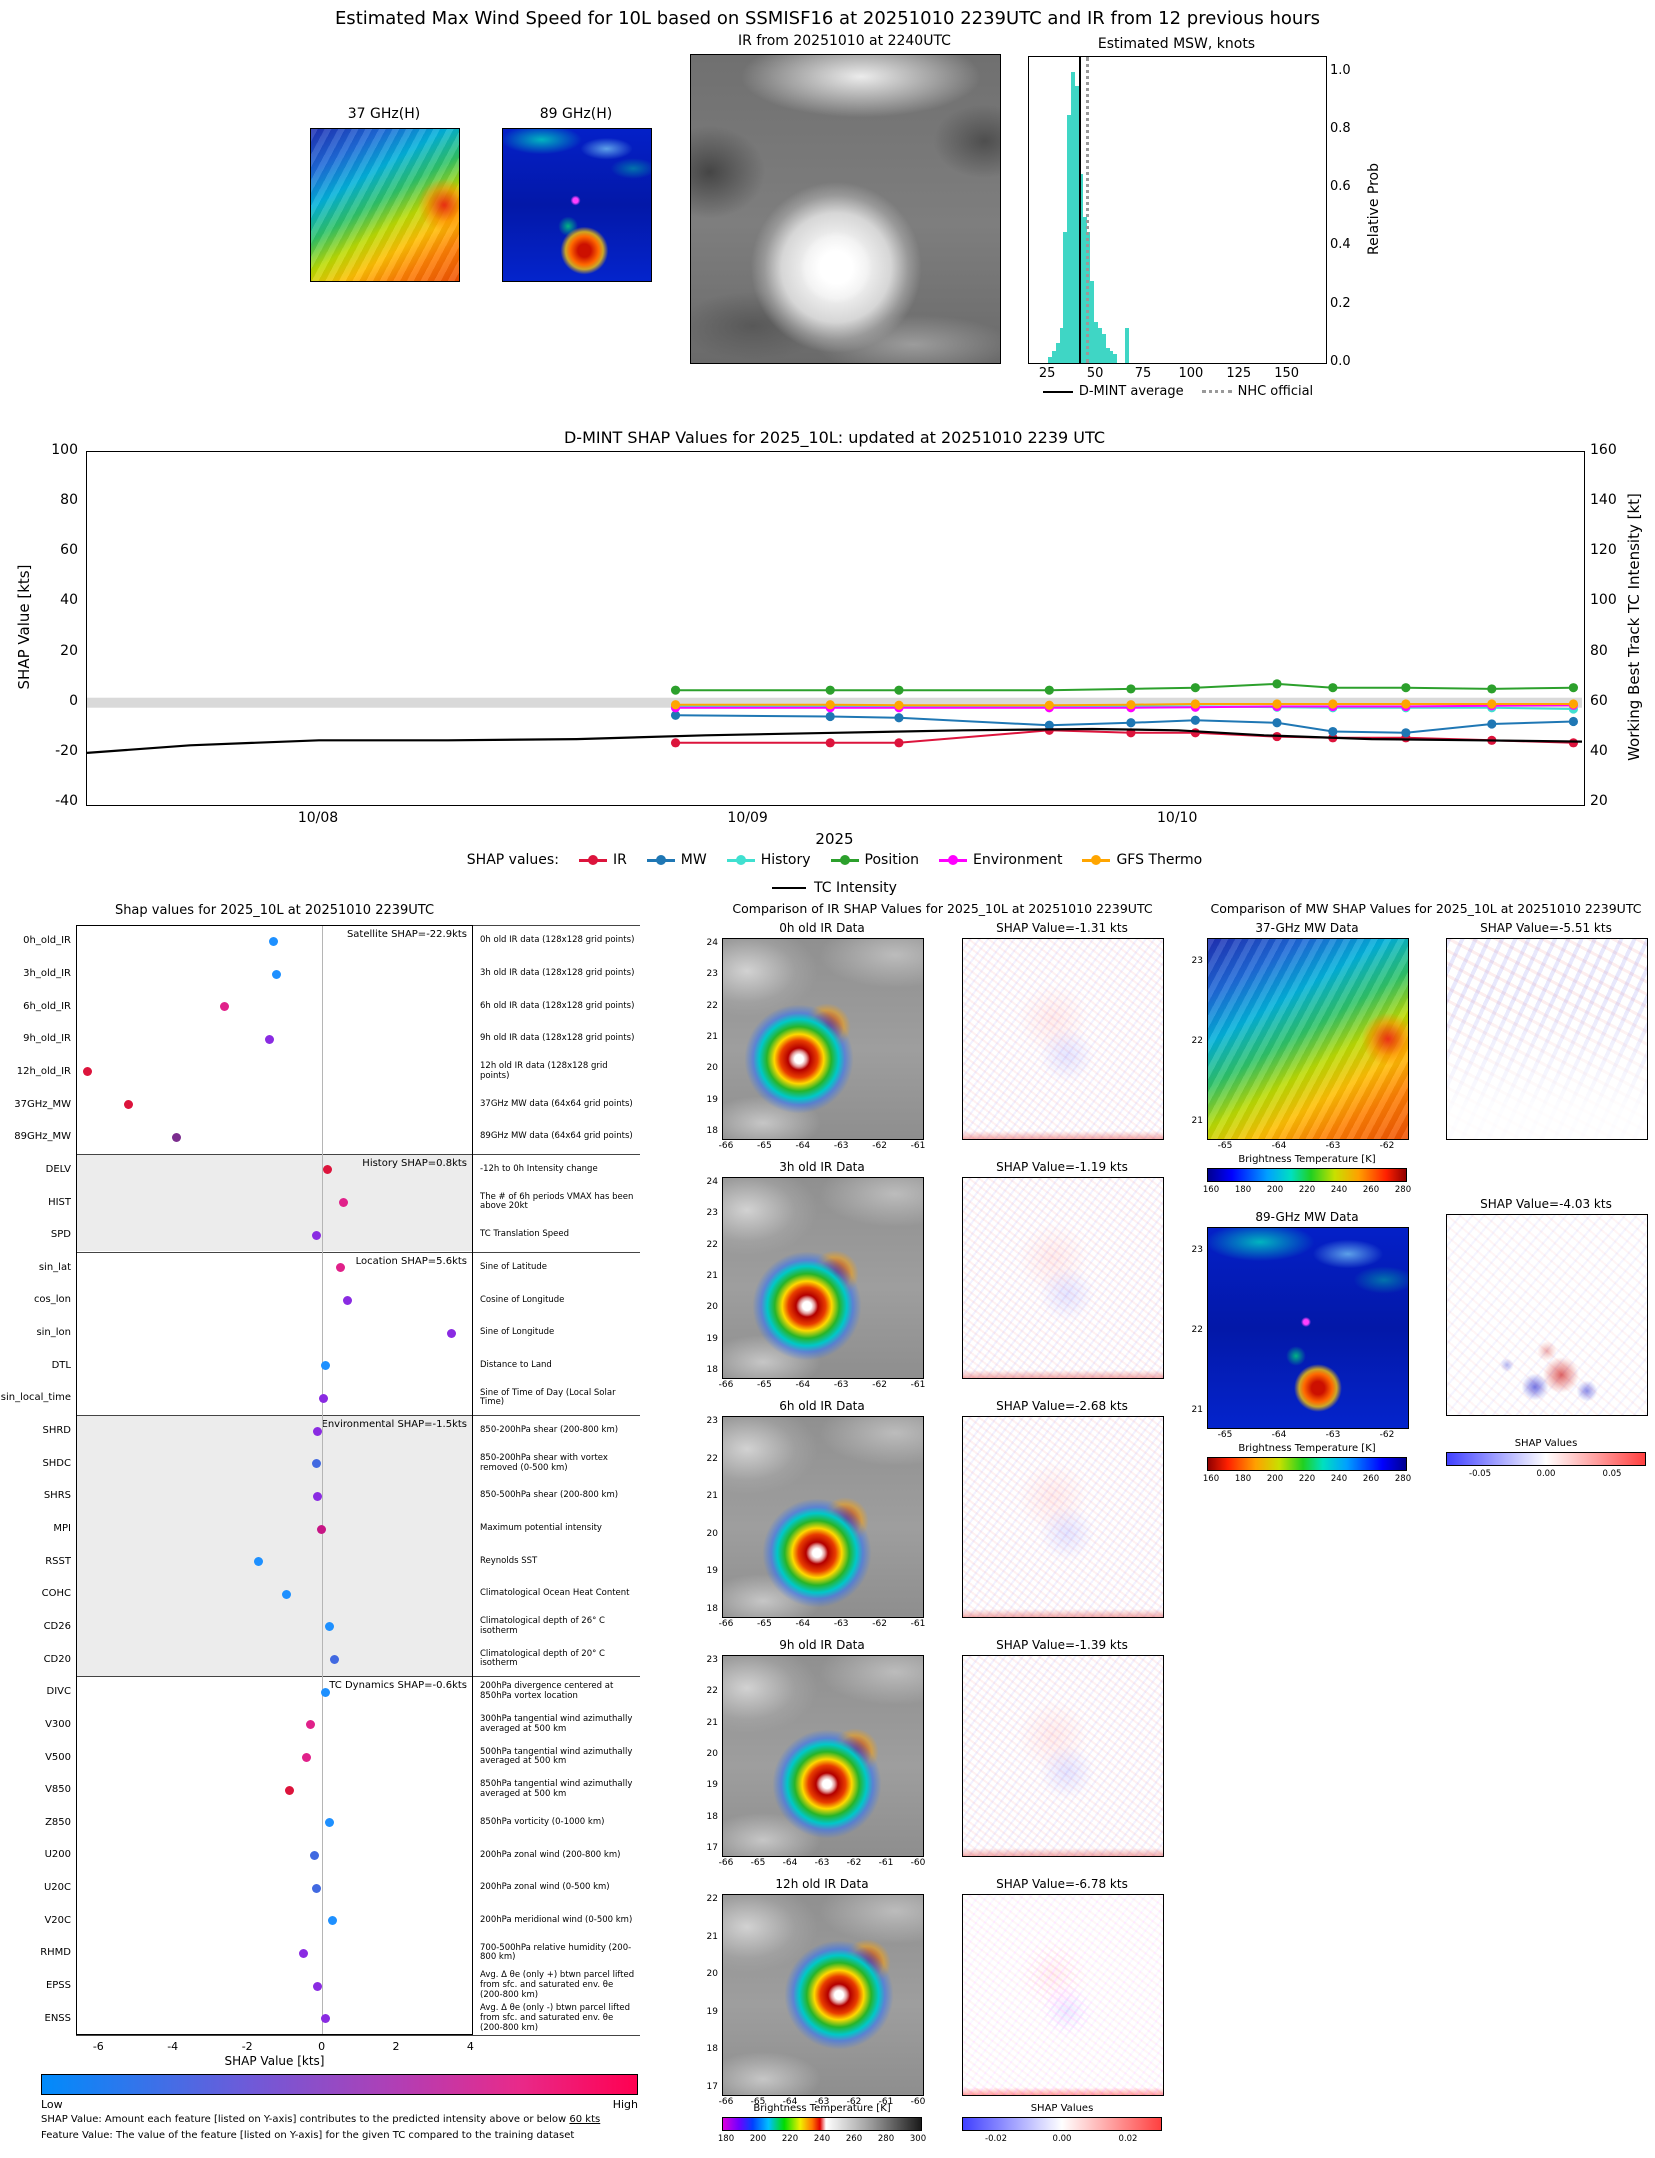 The height and width of the screenshot is (2158, 1655). I want to click on mw-shap-cbar-tick: -0.05, so click(1480, 1474).